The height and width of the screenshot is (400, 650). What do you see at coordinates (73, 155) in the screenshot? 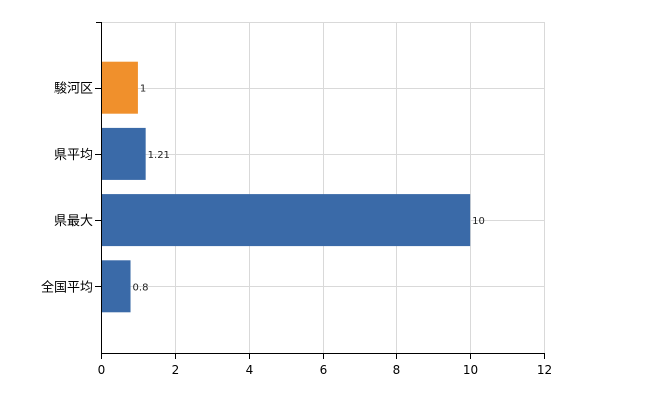
I see `category-label: 県平均` at bounding box center [73, 155].